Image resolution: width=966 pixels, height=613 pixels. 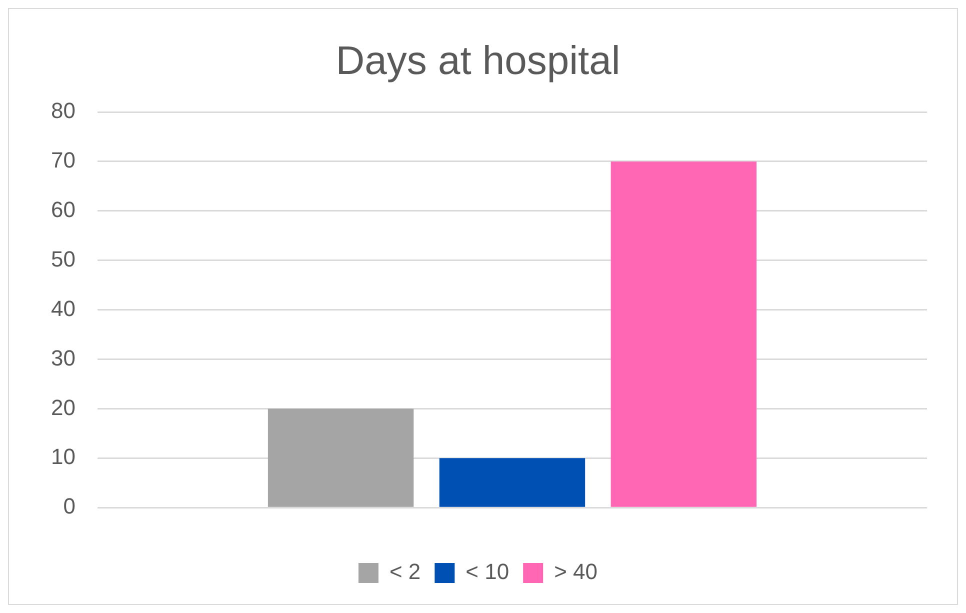 What do you see at coordinates (63, 111) in the screenshot?
I see `y-tick-label: 80` at bounding box center [63, 111].